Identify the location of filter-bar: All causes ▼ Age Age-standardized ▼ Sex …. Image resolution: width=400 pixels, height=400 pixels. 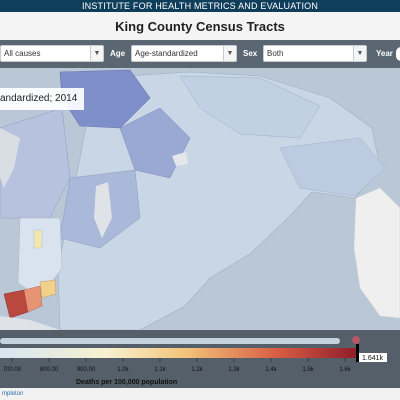
(200, 54).